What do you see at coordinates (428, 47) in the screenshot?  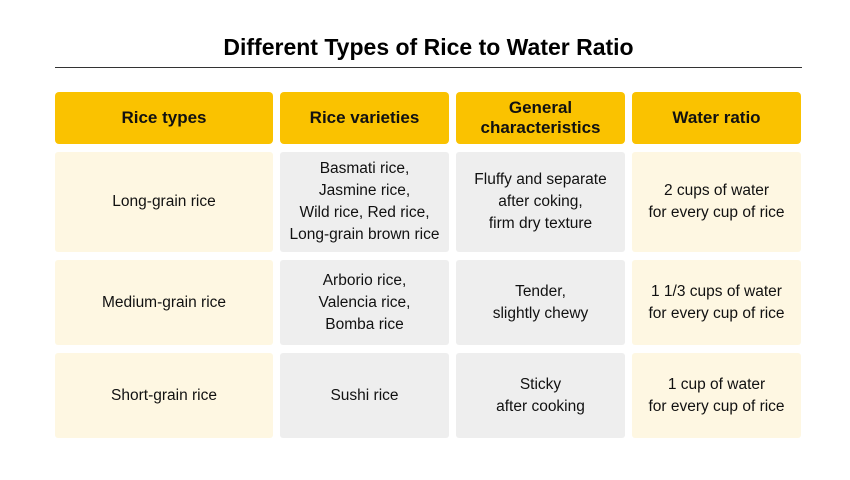 I see `page-title: Different Types of Rice to Water Ratio` at bounding box center [428, 47].